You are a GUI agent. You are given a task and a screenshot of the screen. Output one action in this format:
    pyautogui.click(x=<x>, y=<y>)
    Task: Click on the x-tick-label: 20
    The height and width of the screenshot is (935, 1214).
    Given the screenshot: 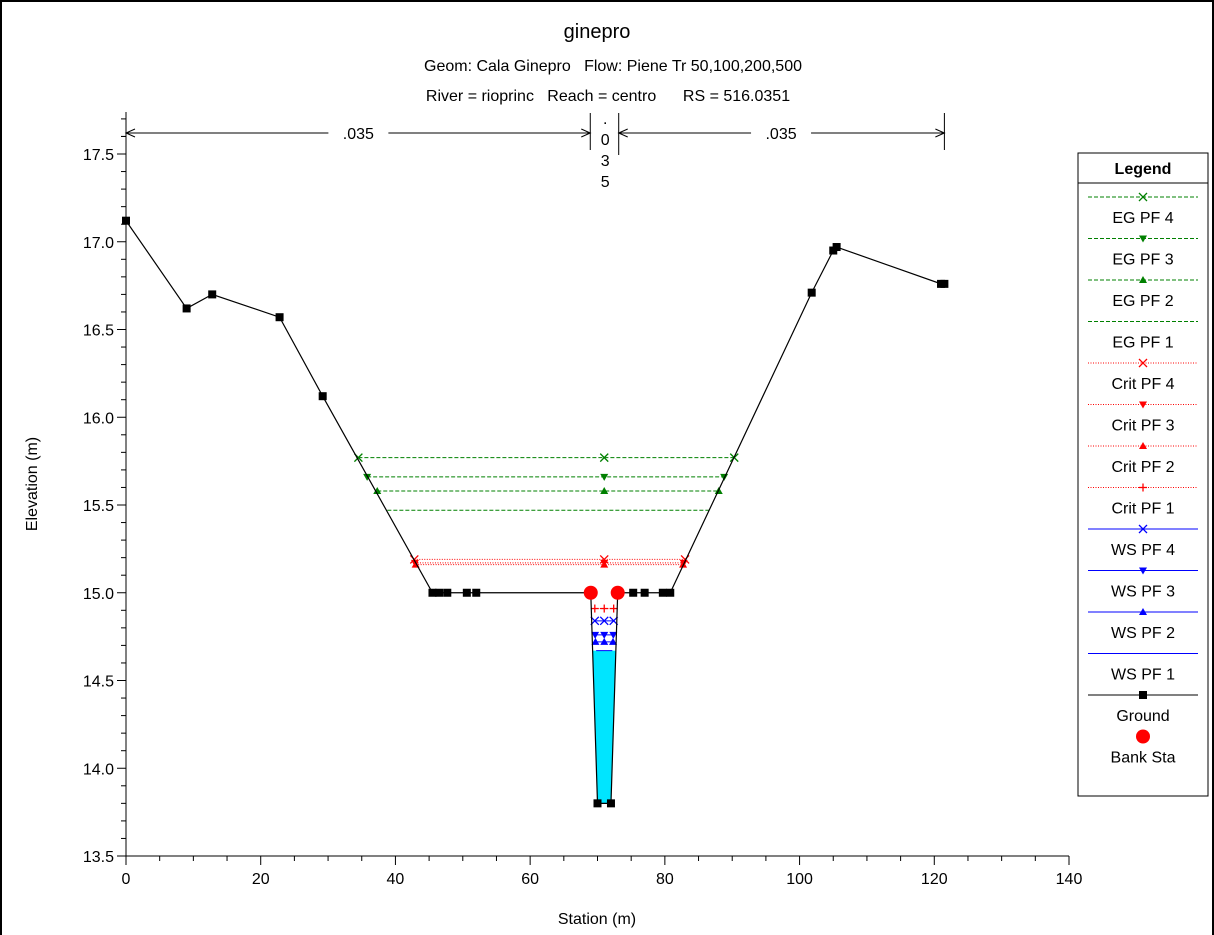 What is the action you would take?
    pyautogui.click(x=261, y=879)
    